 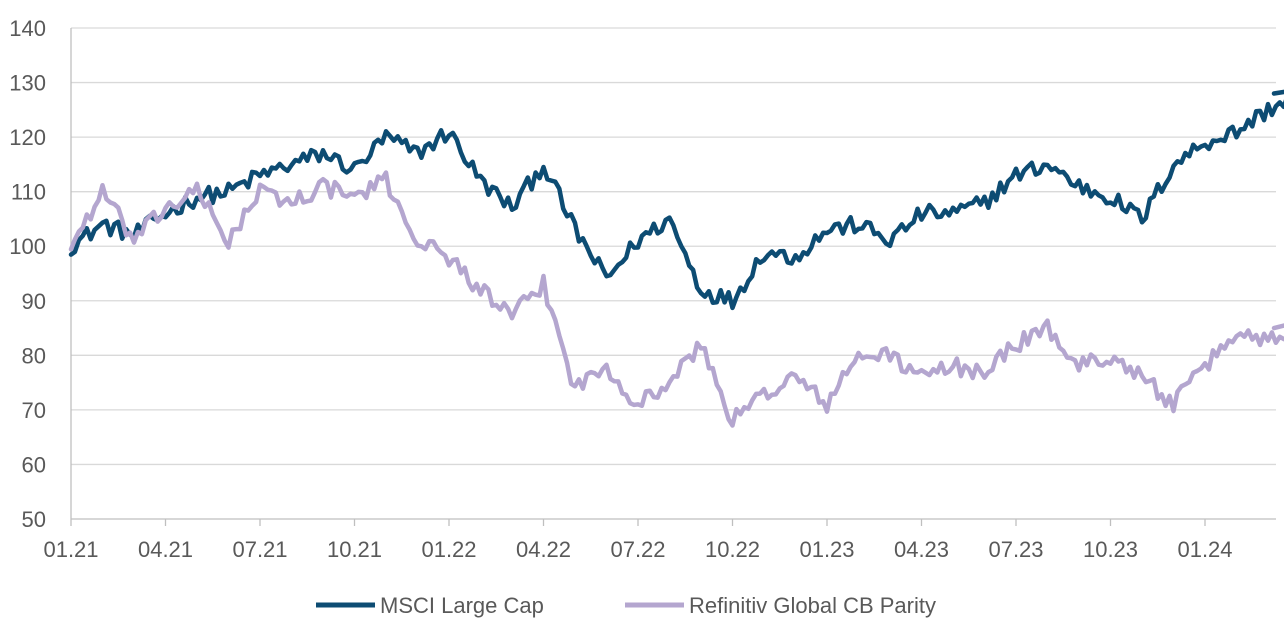 I want to click on x-tick-label: 10.23, so click(x=1110, y=549).